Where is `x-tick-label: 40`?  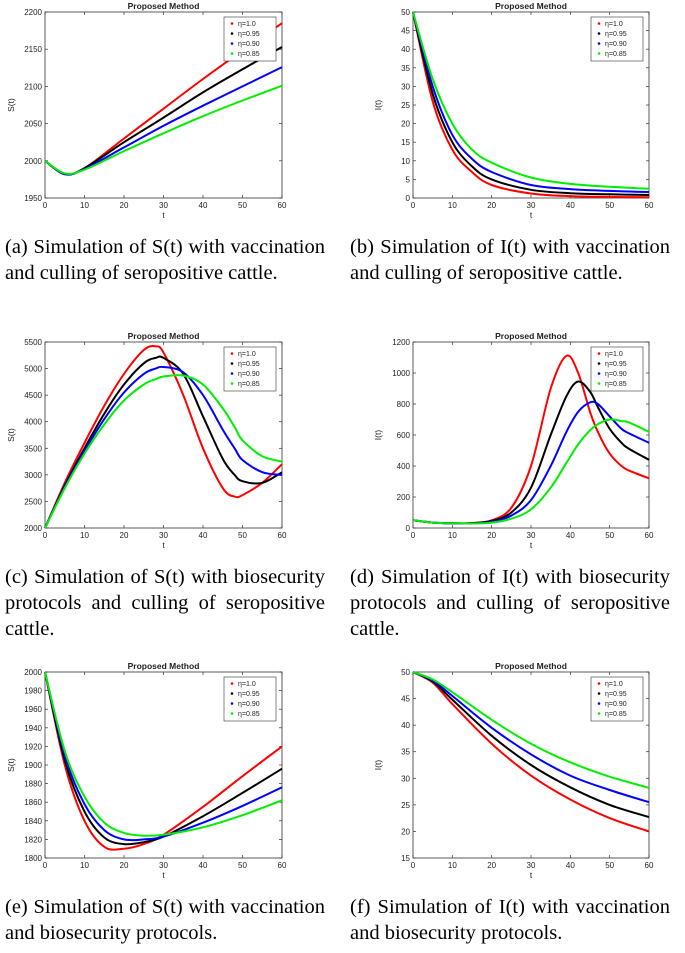
x-tick-label: 40 is located at coordinates (570, 865).